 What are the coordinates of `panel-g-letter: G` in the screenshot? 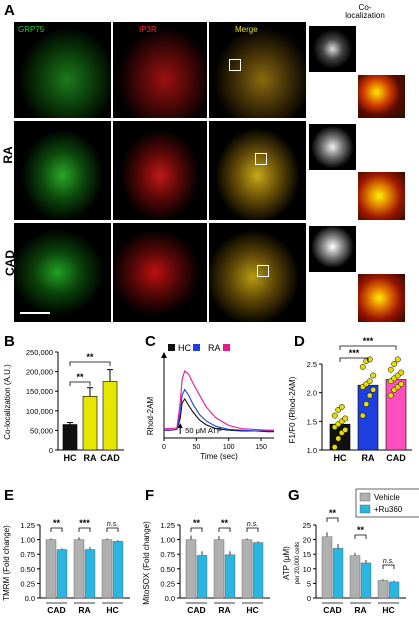 It's located at (294, 495).